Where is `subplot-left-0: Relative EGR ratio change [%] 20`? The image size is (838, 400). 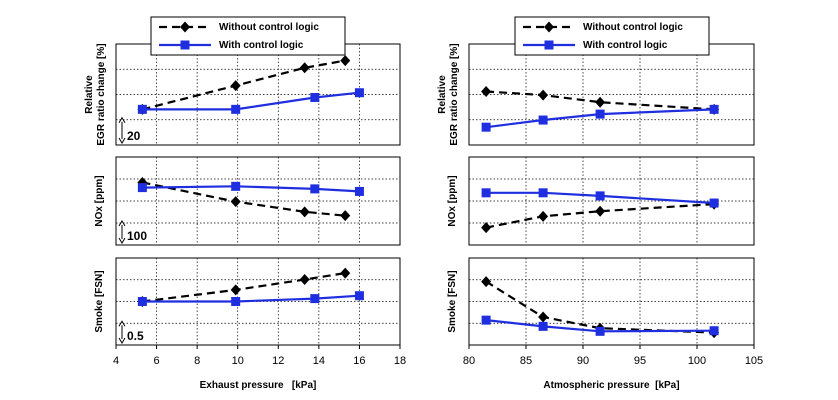
subplot-left-0: Relative EGR ratio change [%] 20 is located at coordinates (242, 94).